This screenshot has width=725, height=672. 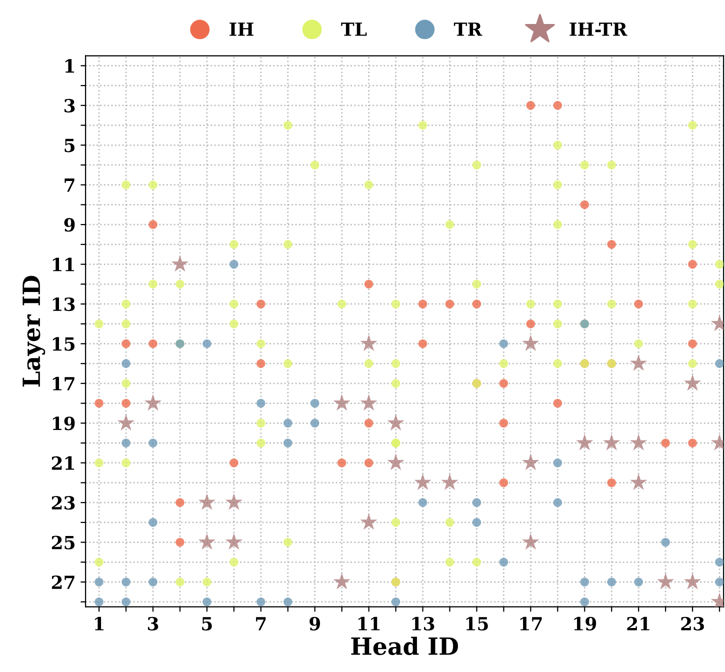 What do you see at coordinates (599, 29) in the screenshot?
I see `legend-label: IH-TR` at bounding box center [599, 29].